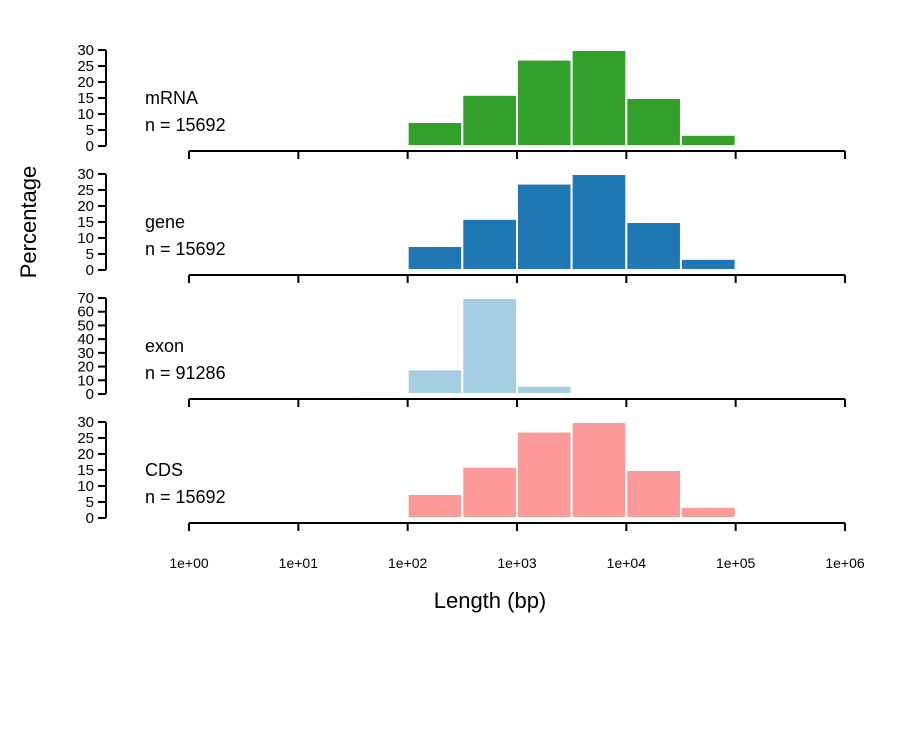 The width and height of the screenshot is (900, 750). What do you see at coordinates (185, 373) in the screenshot?
I see `panel-count: n = 91286` at bounding box center [185, 373].